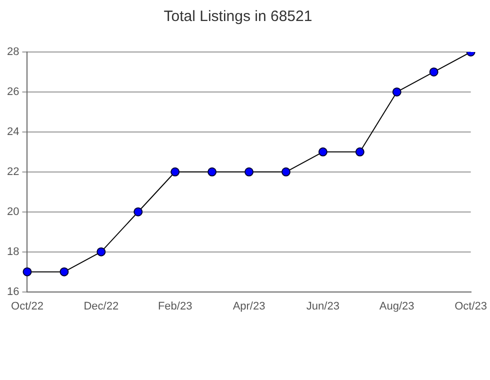  What do you see at coordinates (238, 17) in the screenshot?
I see `chart-title: Total Listings in 68521` at bounding box center [238, 17].